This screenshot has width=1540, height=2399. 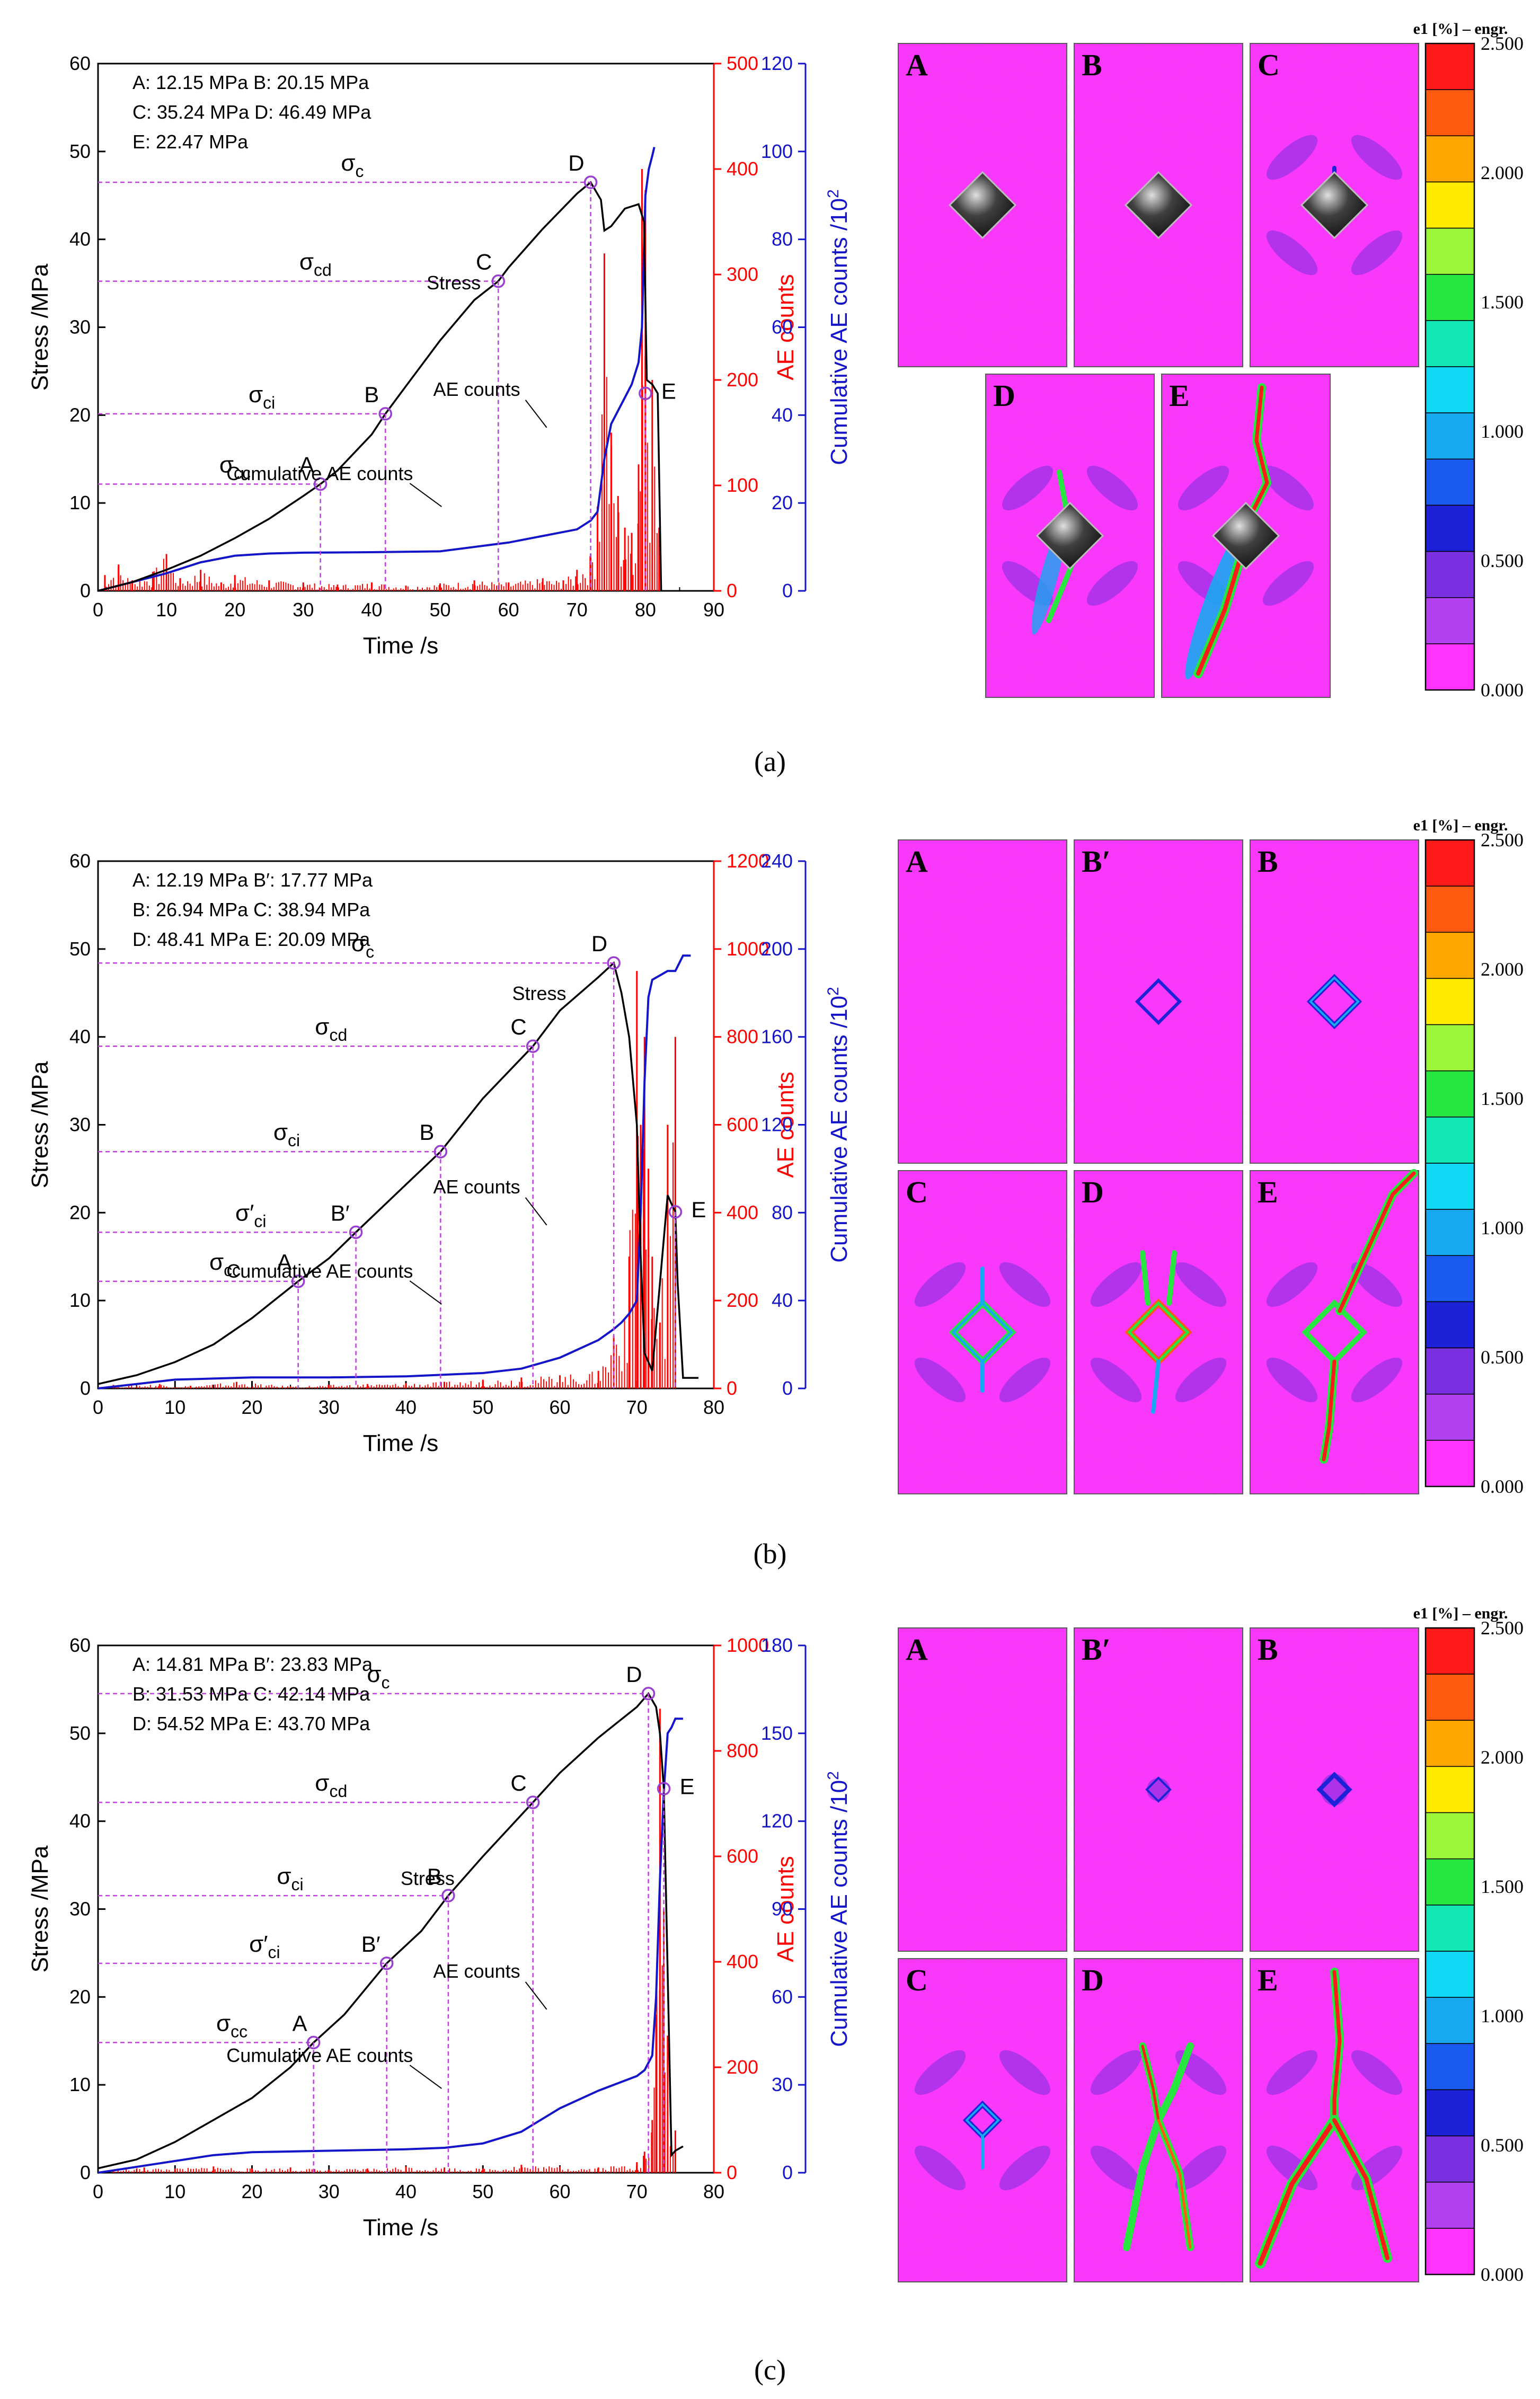 I want to click on cum-annotation: Cumulative AE counts, so click(x=319, y=1271).